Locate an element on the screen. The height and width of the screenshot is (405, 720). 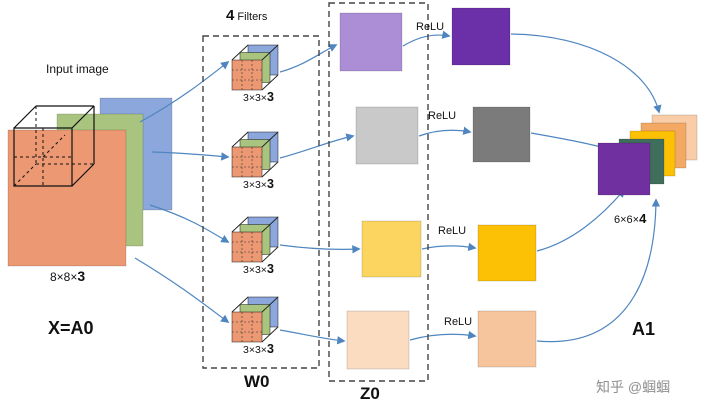
relu-label-2: ReLU is located at coordinates (442, 116).